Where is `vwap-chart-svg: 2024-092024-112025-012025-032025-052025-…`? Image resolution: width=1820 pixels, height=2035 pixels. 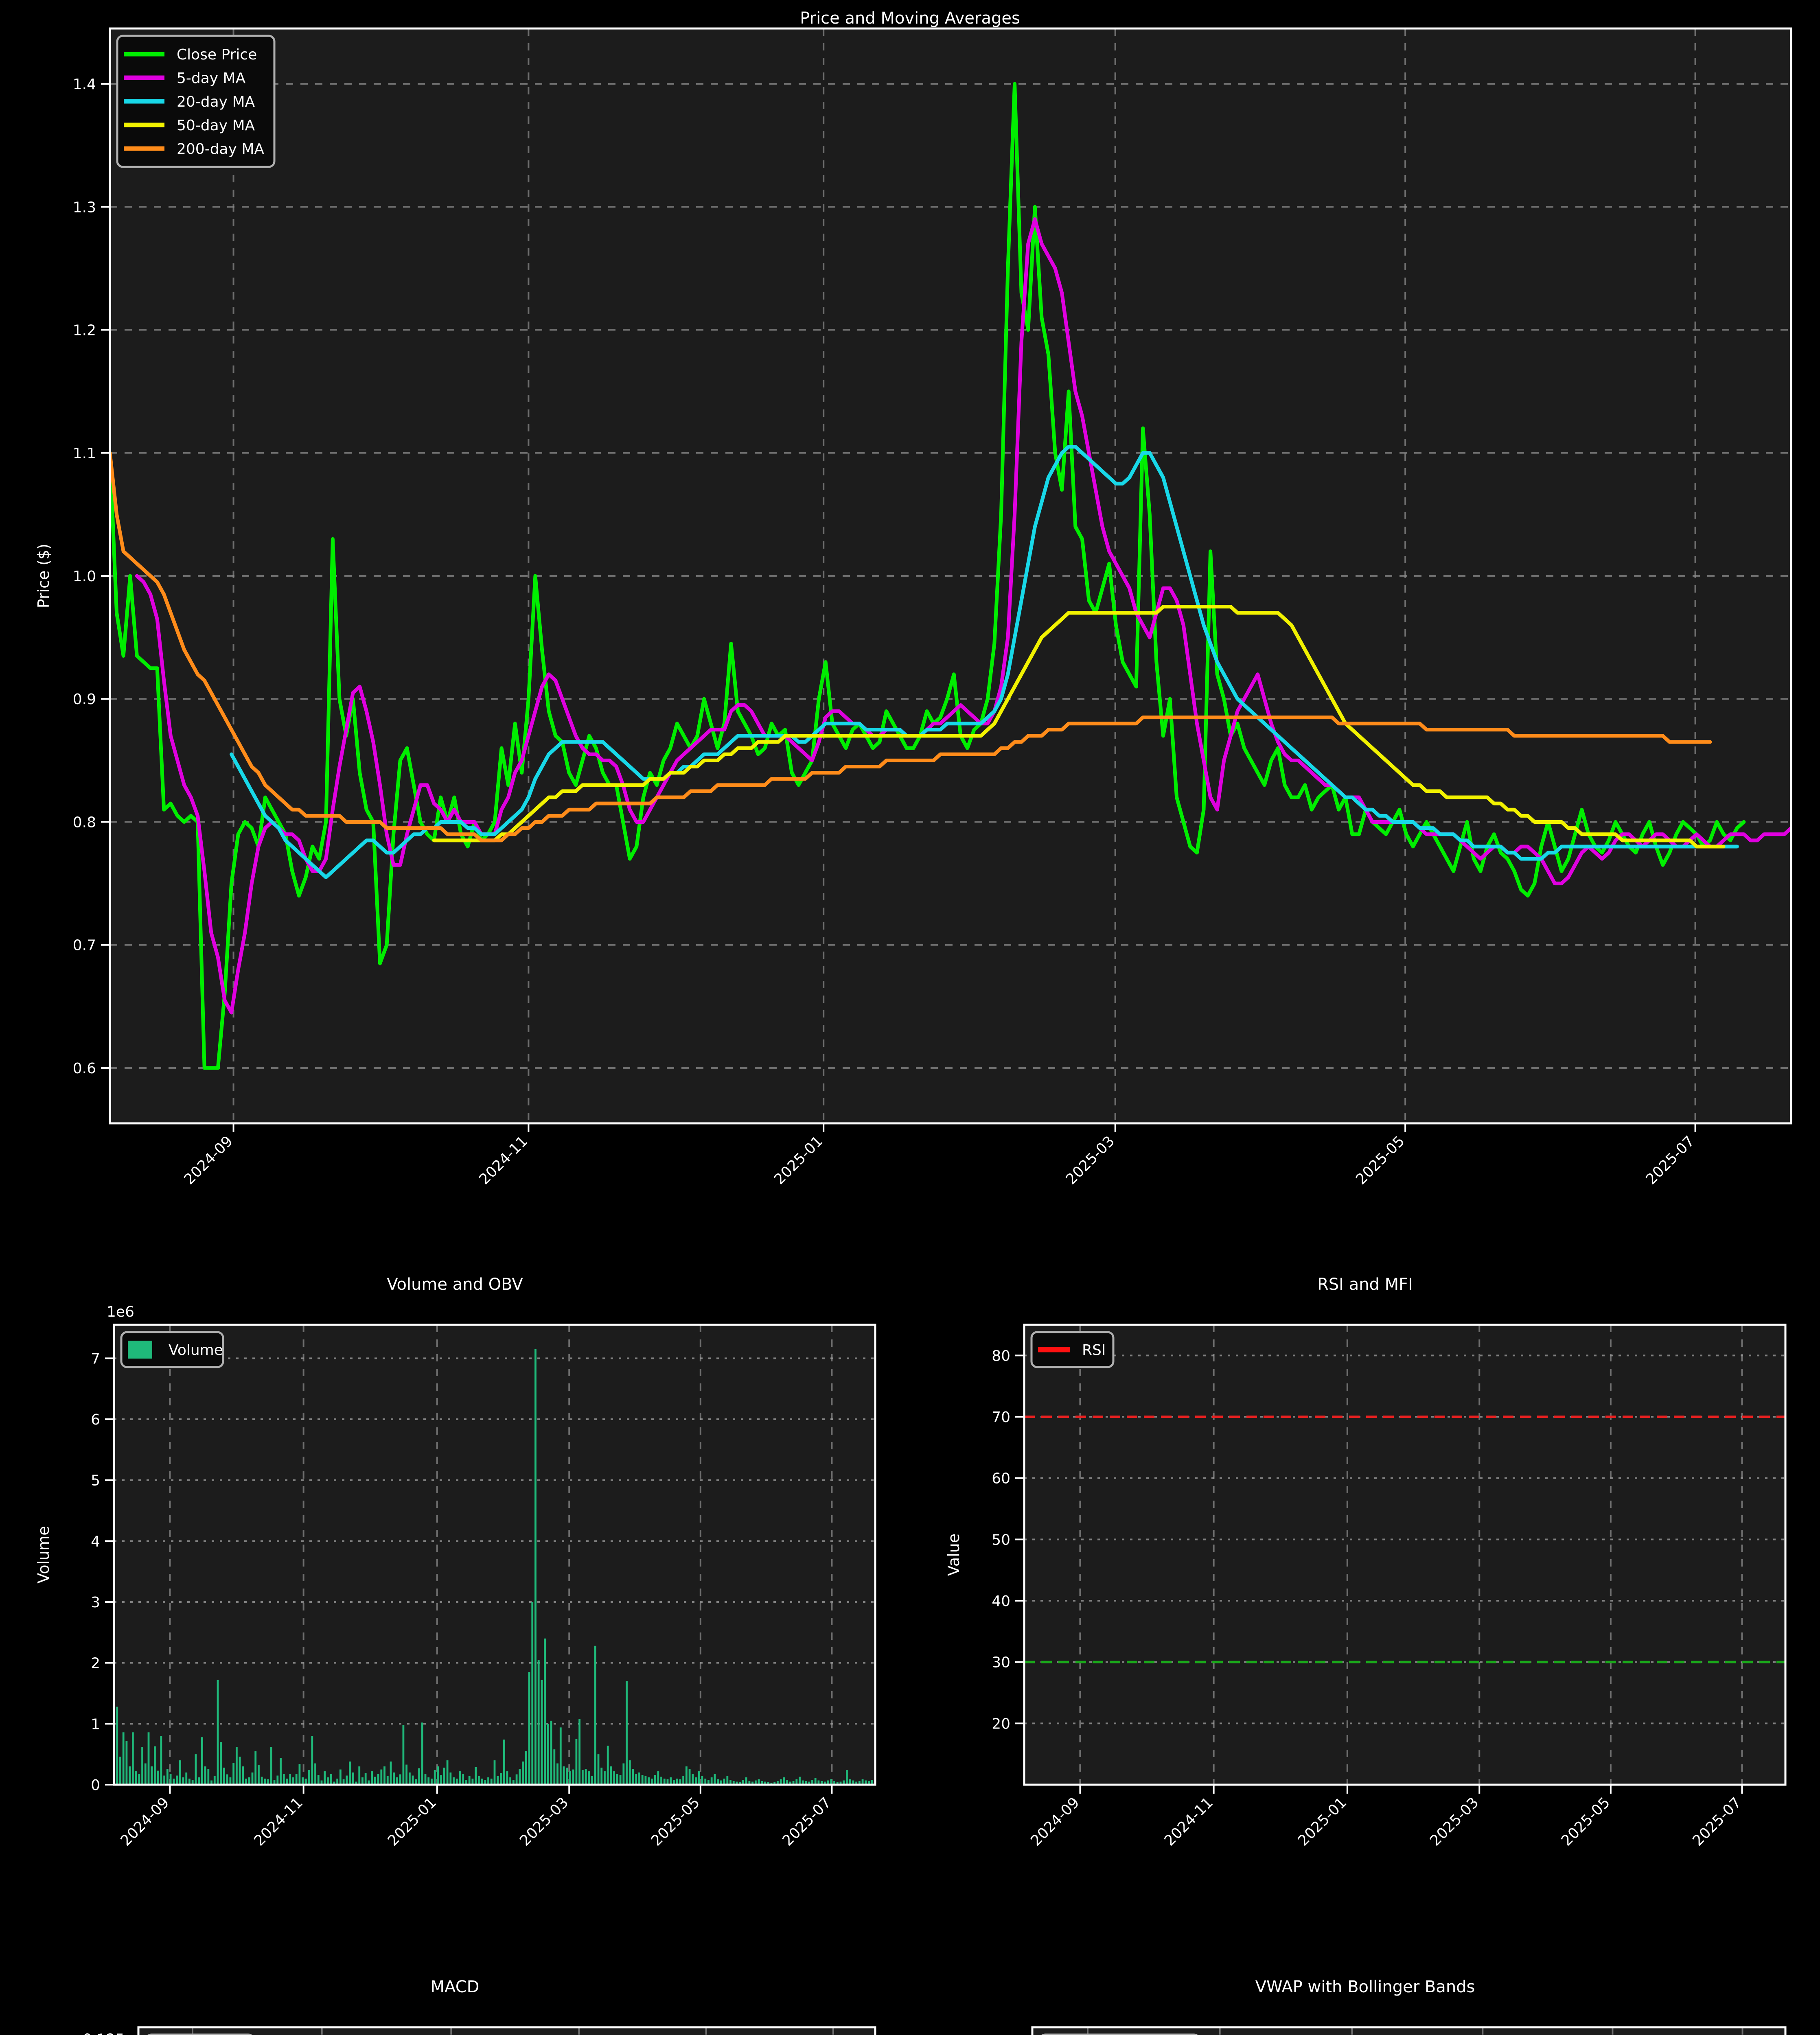
vwap-chart-svg: 2024-092024-112025-012025-032025-052025-… is located at coordinates (1365, 1990).